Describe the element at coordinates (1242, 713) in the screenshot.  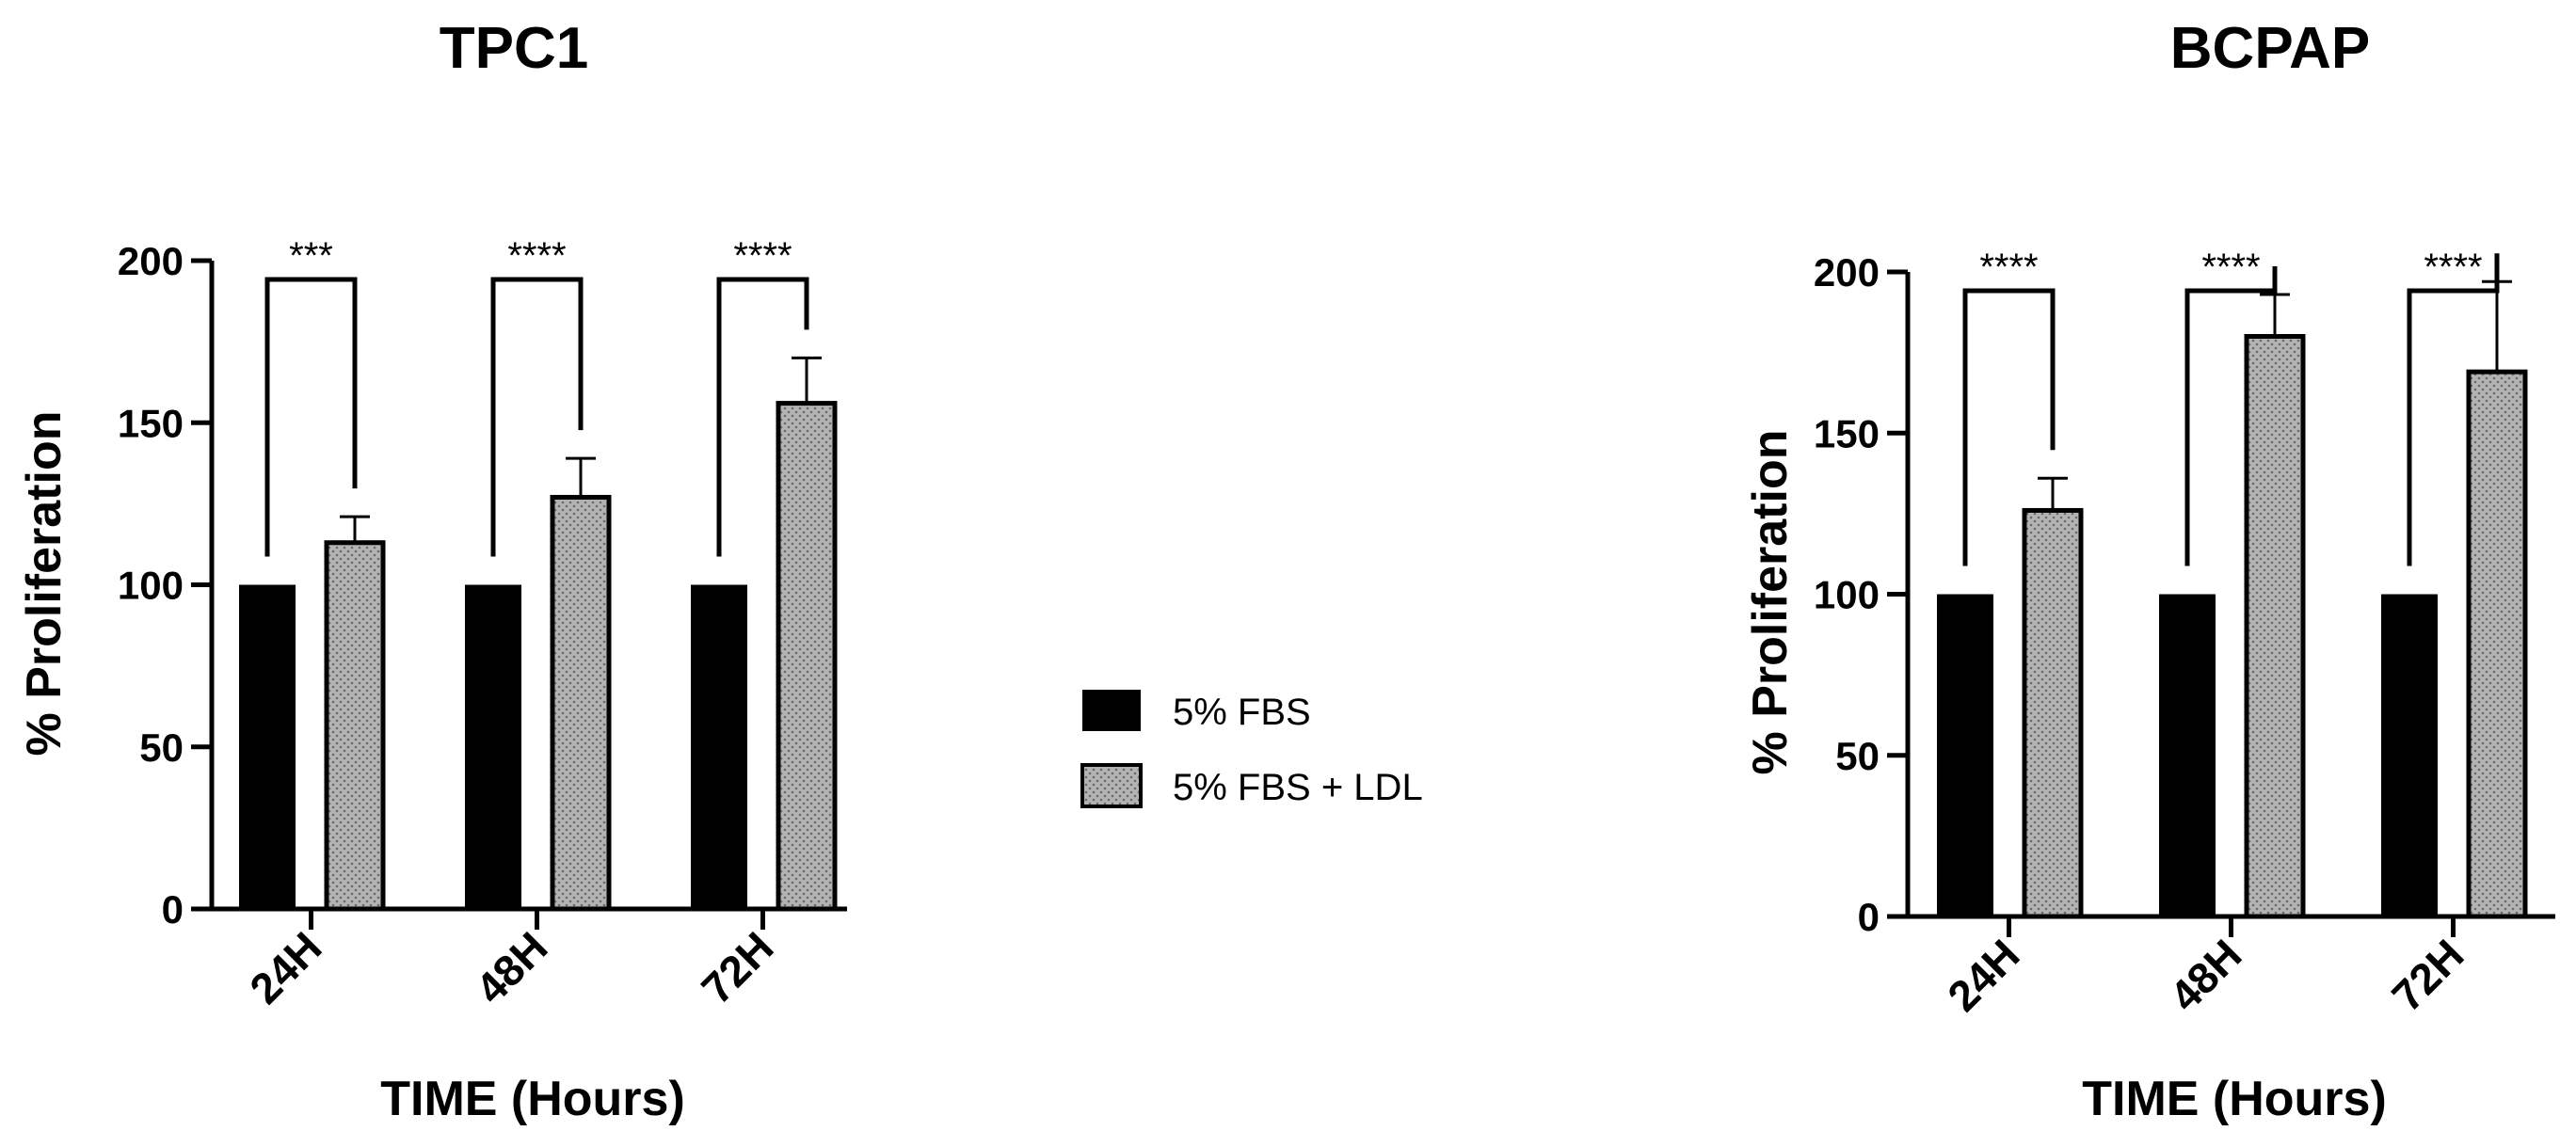
I see `legend-label: 5% FBS` at that location.